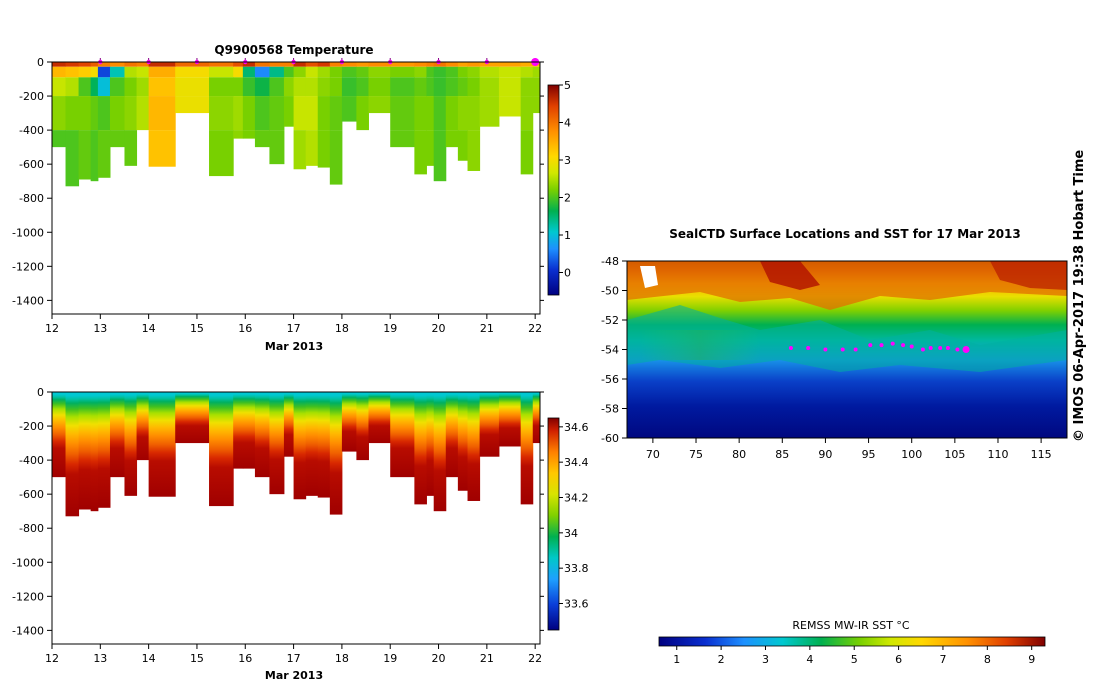 This screenshot has width=1099, height=700. What do you see at coordinates (721, 659) in the screenshot?
I see `sst-colorbar-tick-label: 2` at bounding box center [721, 659].